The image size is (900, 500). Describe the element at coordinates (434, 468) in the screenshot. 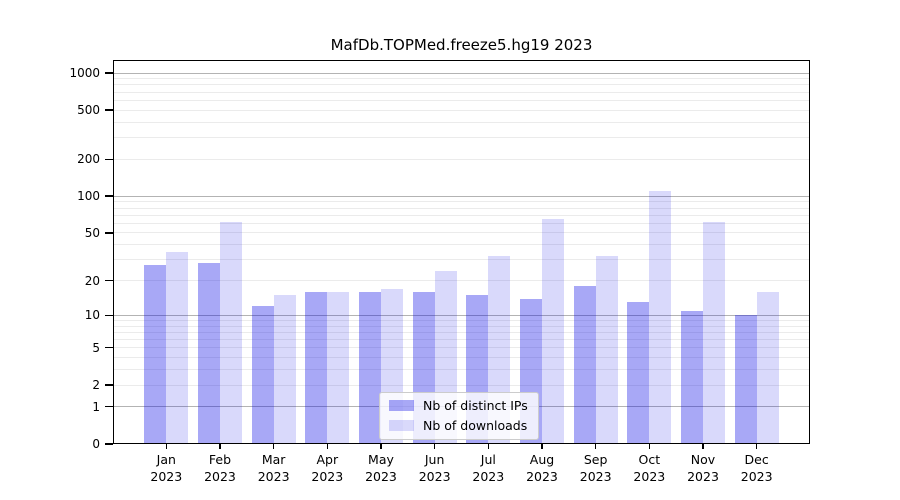

I see `x-tick-label: Jun 2023` at that location.